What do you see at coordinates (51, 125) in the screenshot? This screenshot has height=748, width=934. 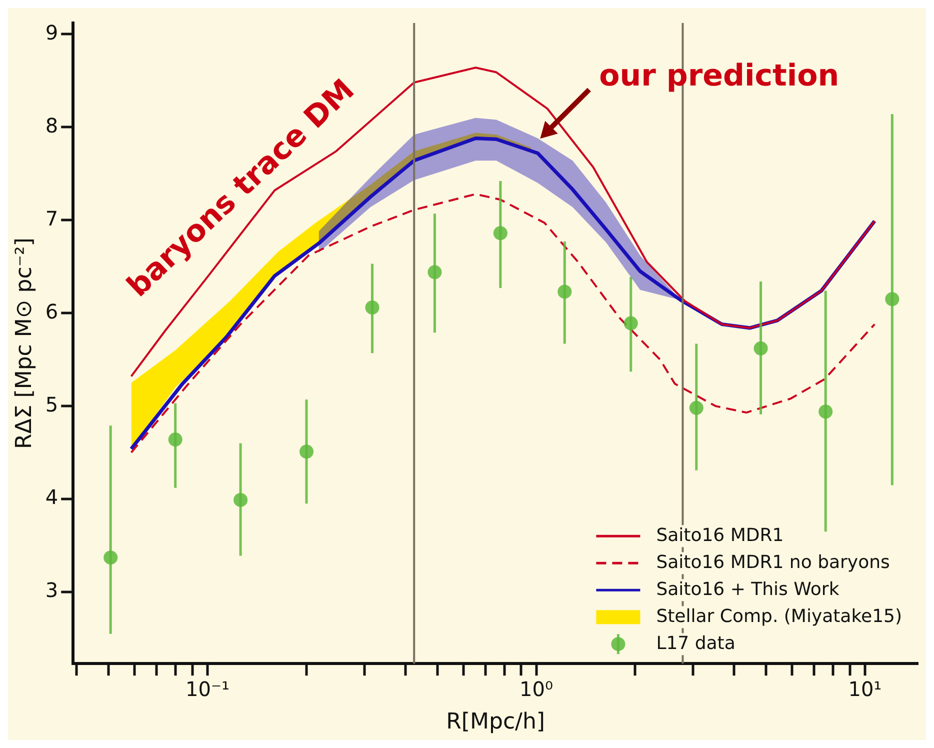 I see `y-tick-label: 8` at bounding box center [51, 125].